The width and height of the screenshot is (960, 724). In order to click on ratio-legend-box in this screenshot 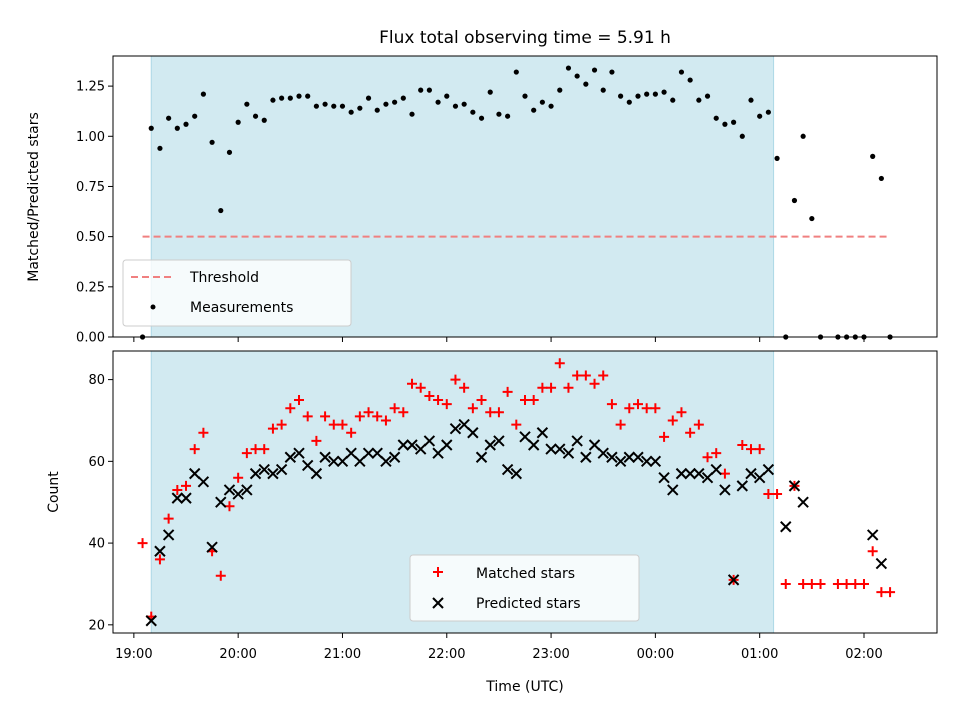, I will do `click(237, 293)`.